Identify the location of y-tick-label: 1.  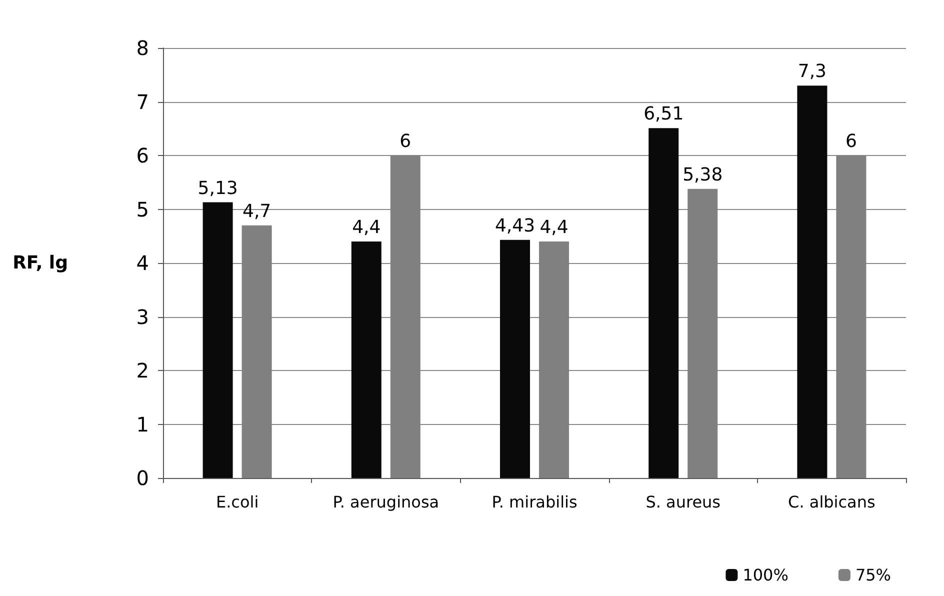
(142, 424).